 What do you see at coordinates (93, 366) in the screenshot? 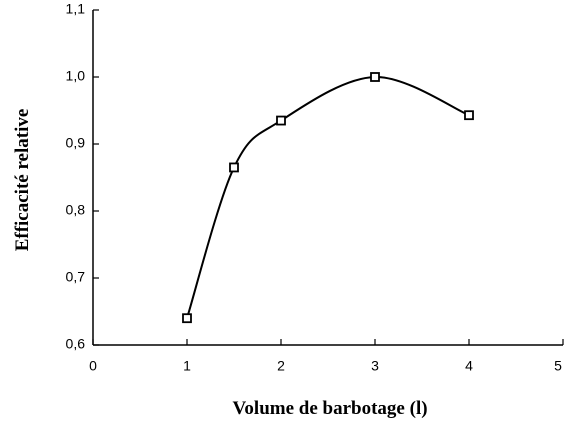
I see `x-tick-label: 0` at bounding box center [93, 366].